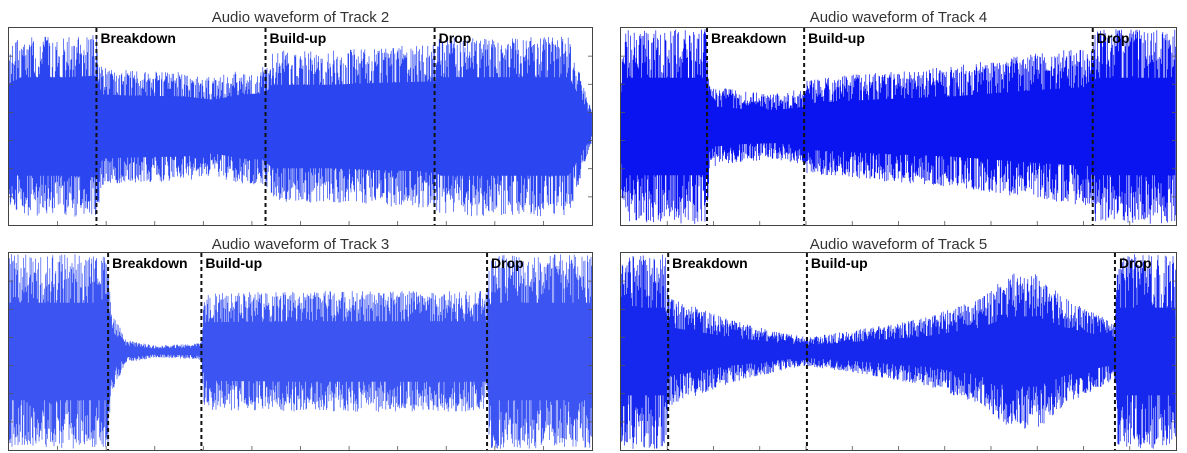  I want to click on chart-title: Audio waveform of Track 4, so click(898, 17).